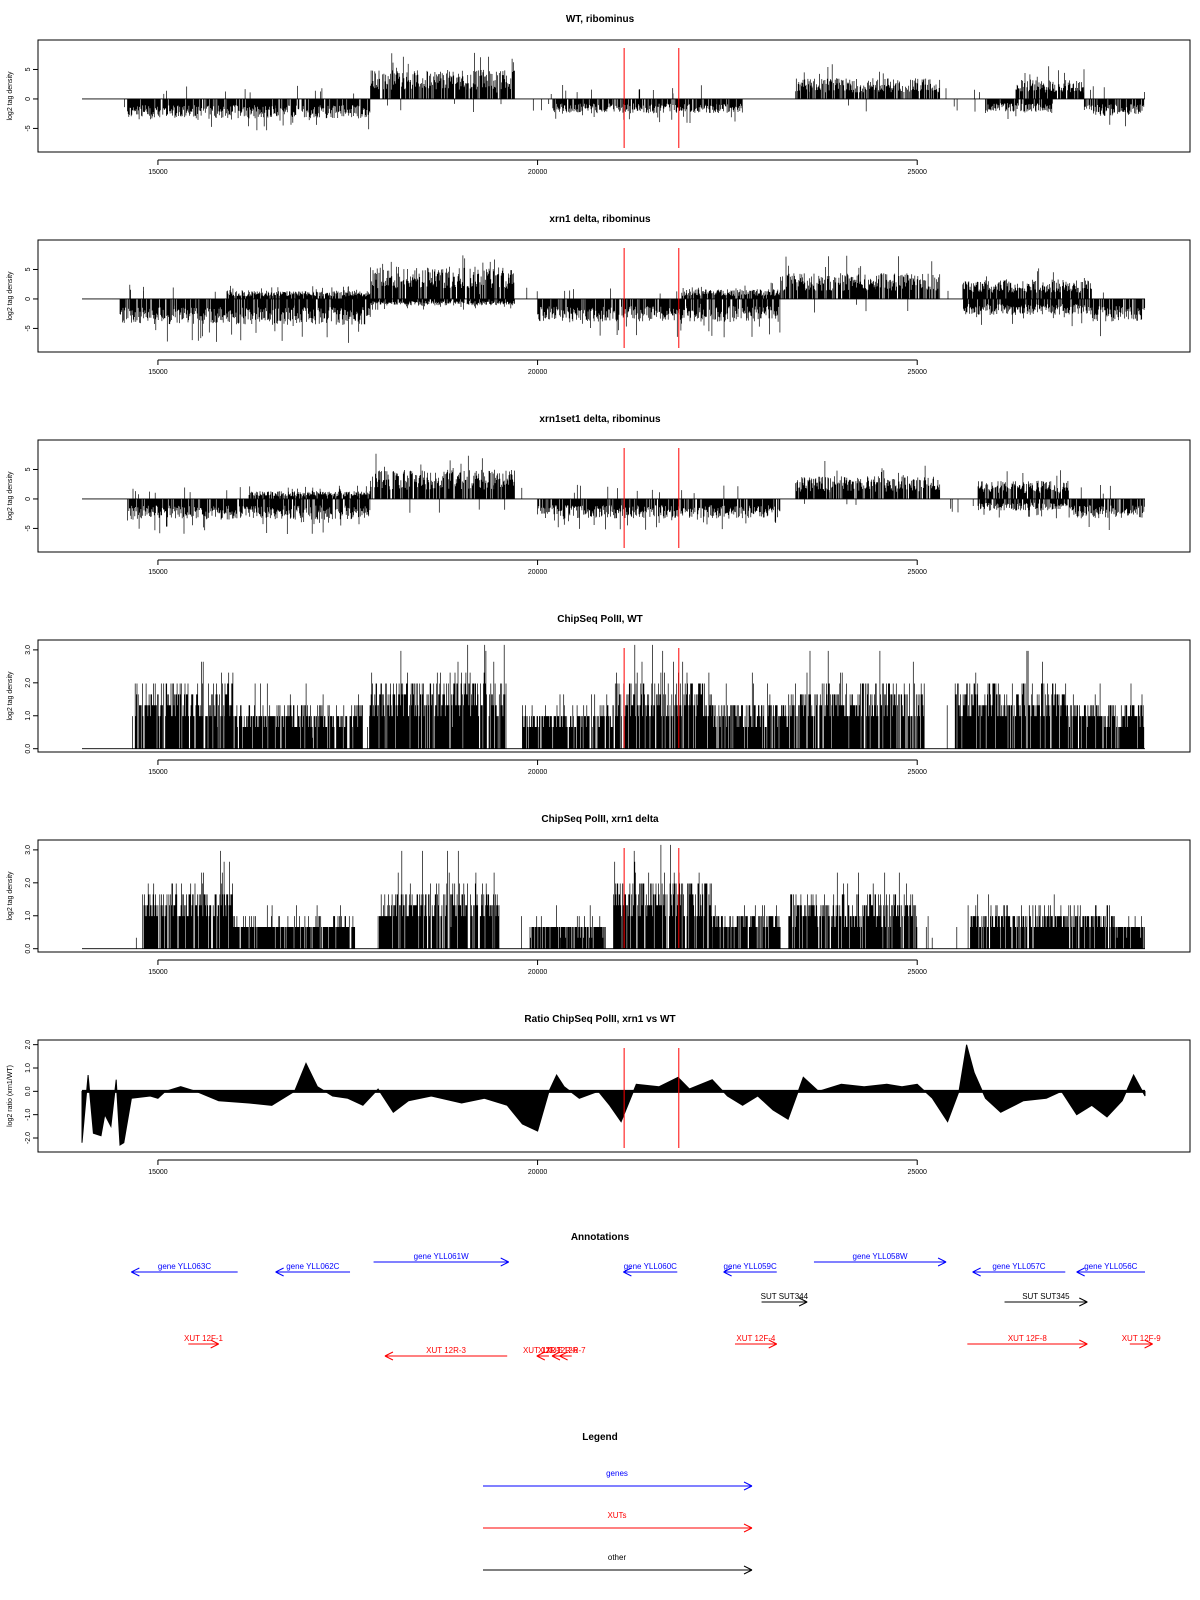 This screenshot has height=1600, width=1200. I want to click on legend-arrow-other, so click(618, 1570).